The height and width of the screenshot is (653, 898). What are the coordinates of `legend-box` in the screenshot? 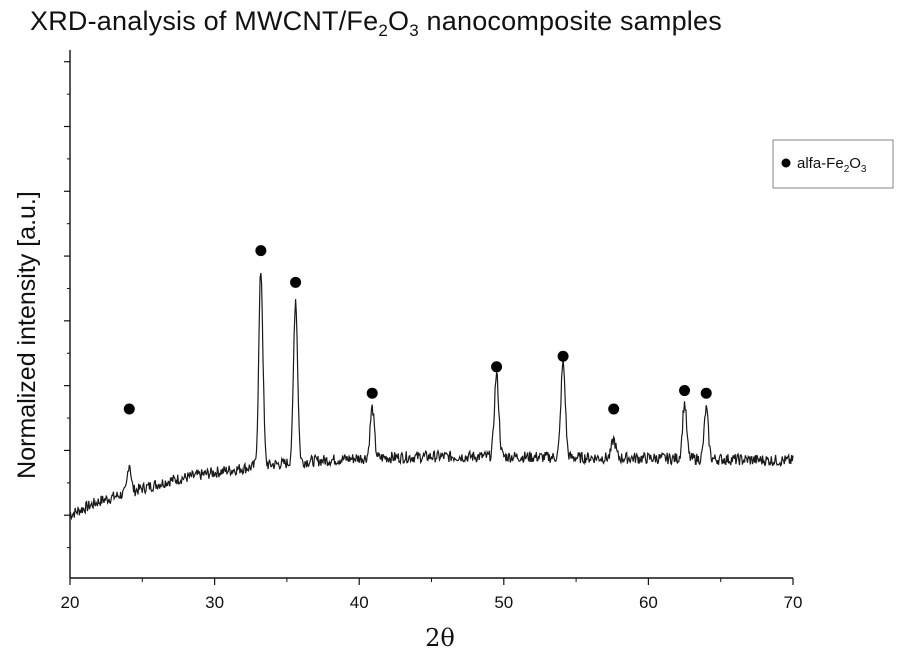 It's located at (833, 164).